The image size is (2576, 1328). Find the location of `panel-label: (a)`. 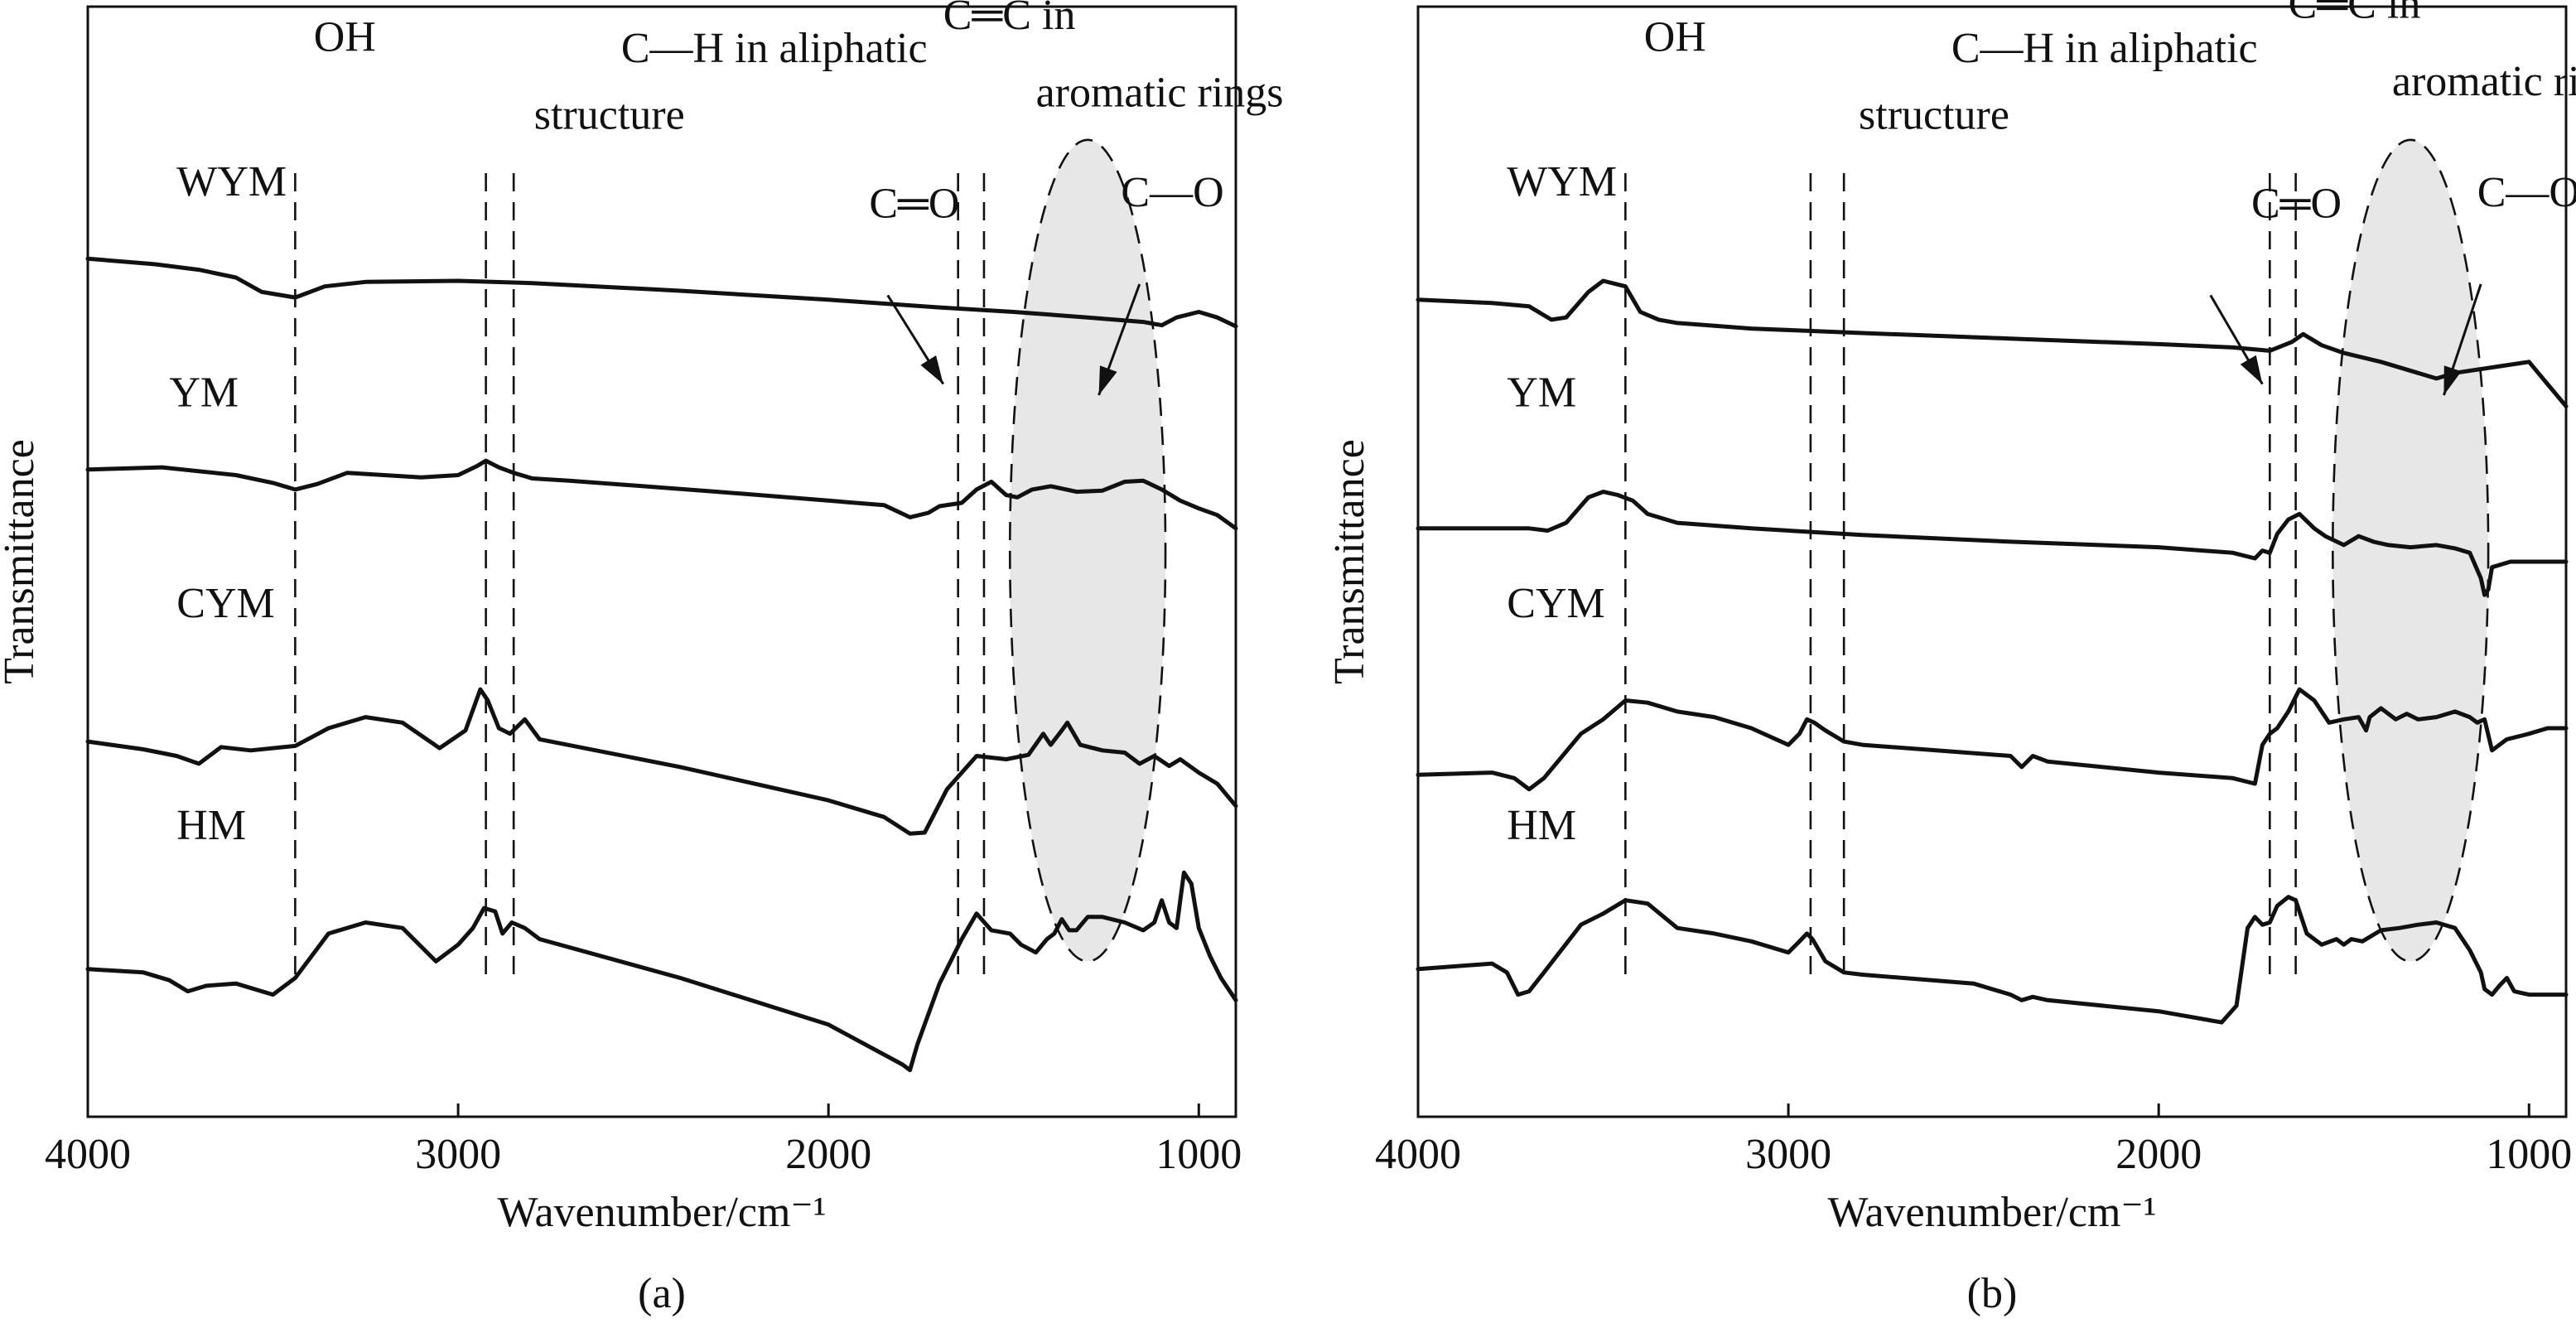

panel-label: (a) is located at coordinates (662, 1293).